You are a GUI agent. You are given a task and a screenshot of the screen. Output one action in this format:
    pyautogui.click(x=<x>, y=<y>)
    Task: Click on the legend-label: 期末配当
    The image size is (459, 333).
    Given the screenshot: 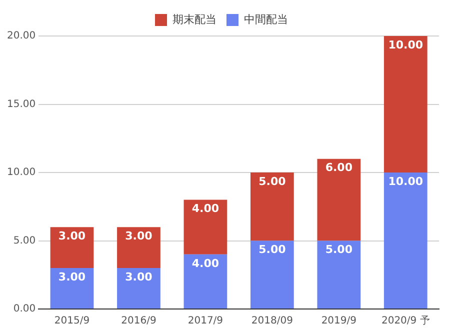 What is the action you would take?
    pyautogui.click(x=194, y=19)
    